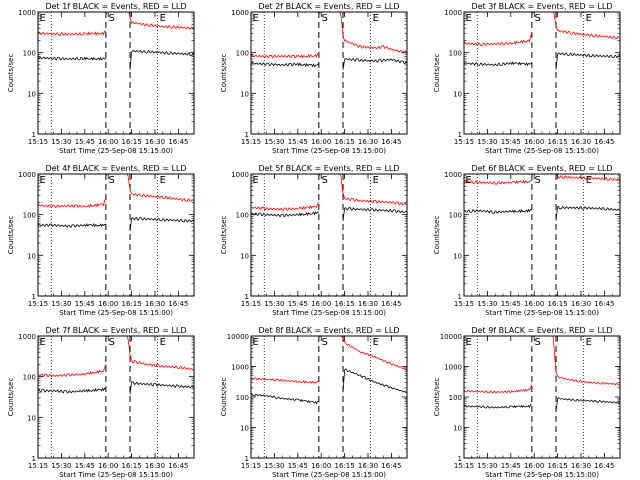 This screenshot has width=640, height=480. What do you see at coordinates (451, 337) in the screenshot?
I see `y-tick-label: 10000` at bounding box center [451, 337].